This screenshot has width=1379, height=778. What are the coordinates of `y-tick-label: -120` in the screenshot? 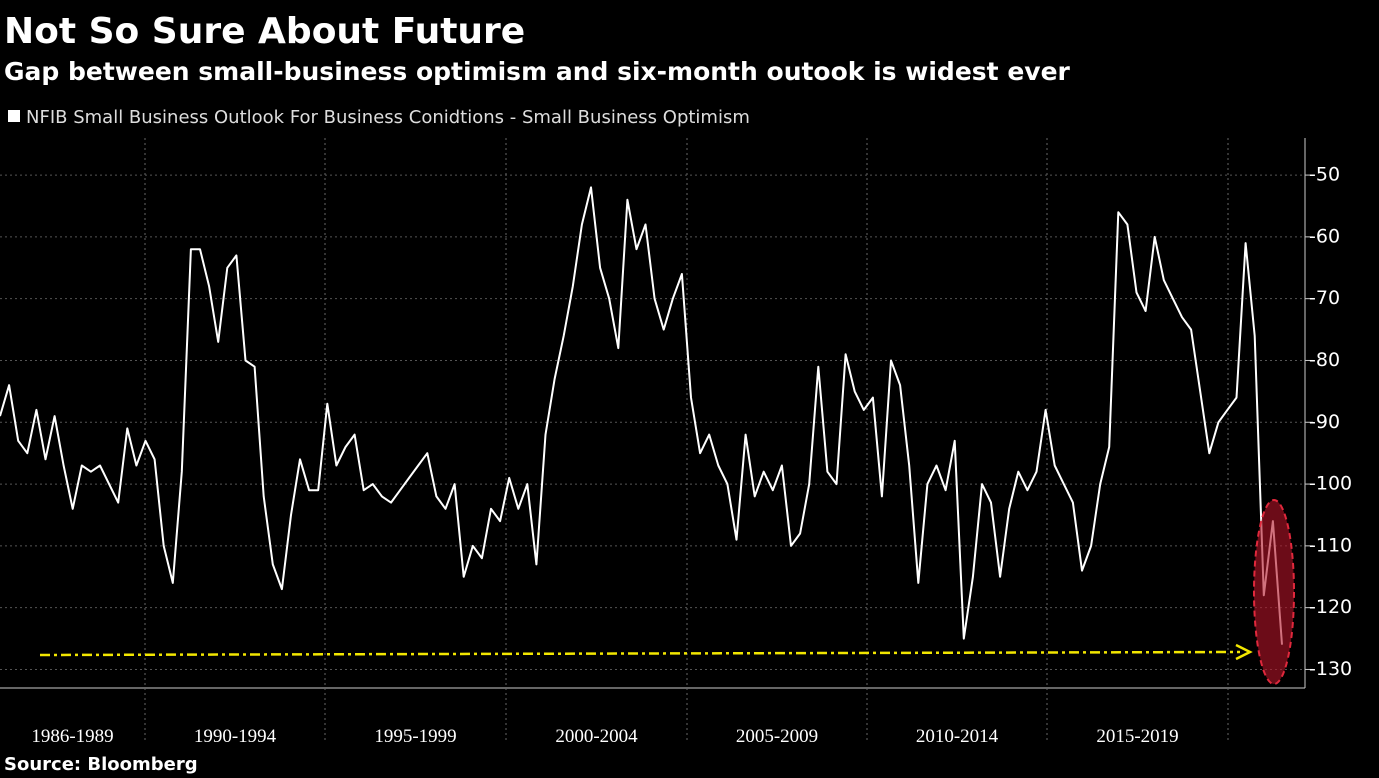 It's located at (1330, 607).